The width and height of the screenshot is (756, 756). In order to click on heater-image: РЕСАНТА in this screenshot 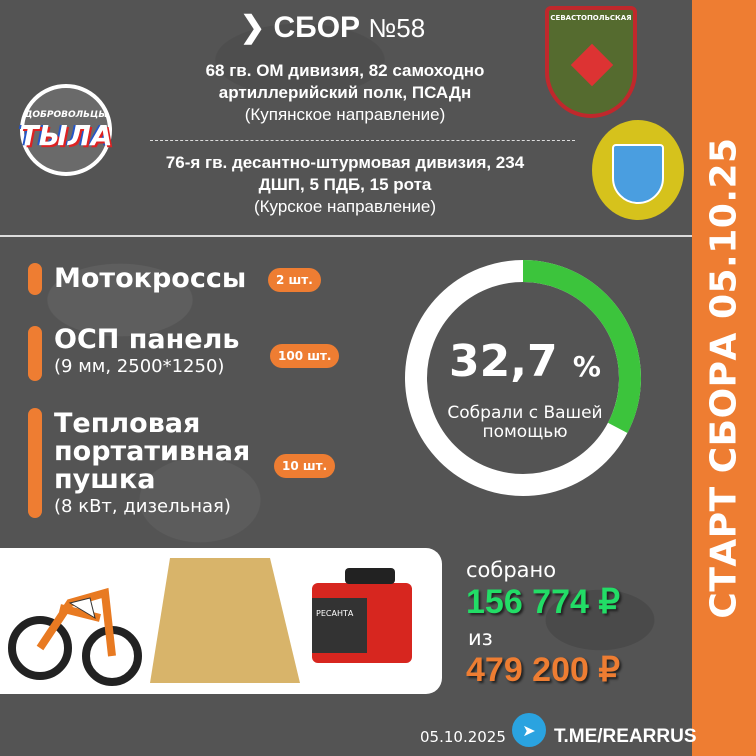, I will do `click(362, 615)`.